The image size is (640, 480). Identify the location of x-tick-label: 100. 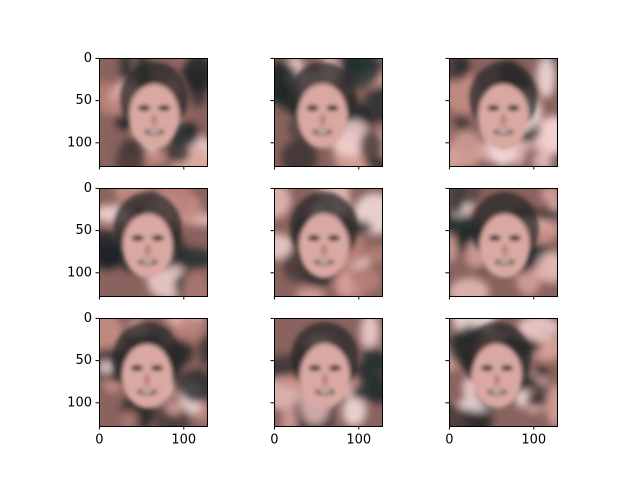
(183, 440).